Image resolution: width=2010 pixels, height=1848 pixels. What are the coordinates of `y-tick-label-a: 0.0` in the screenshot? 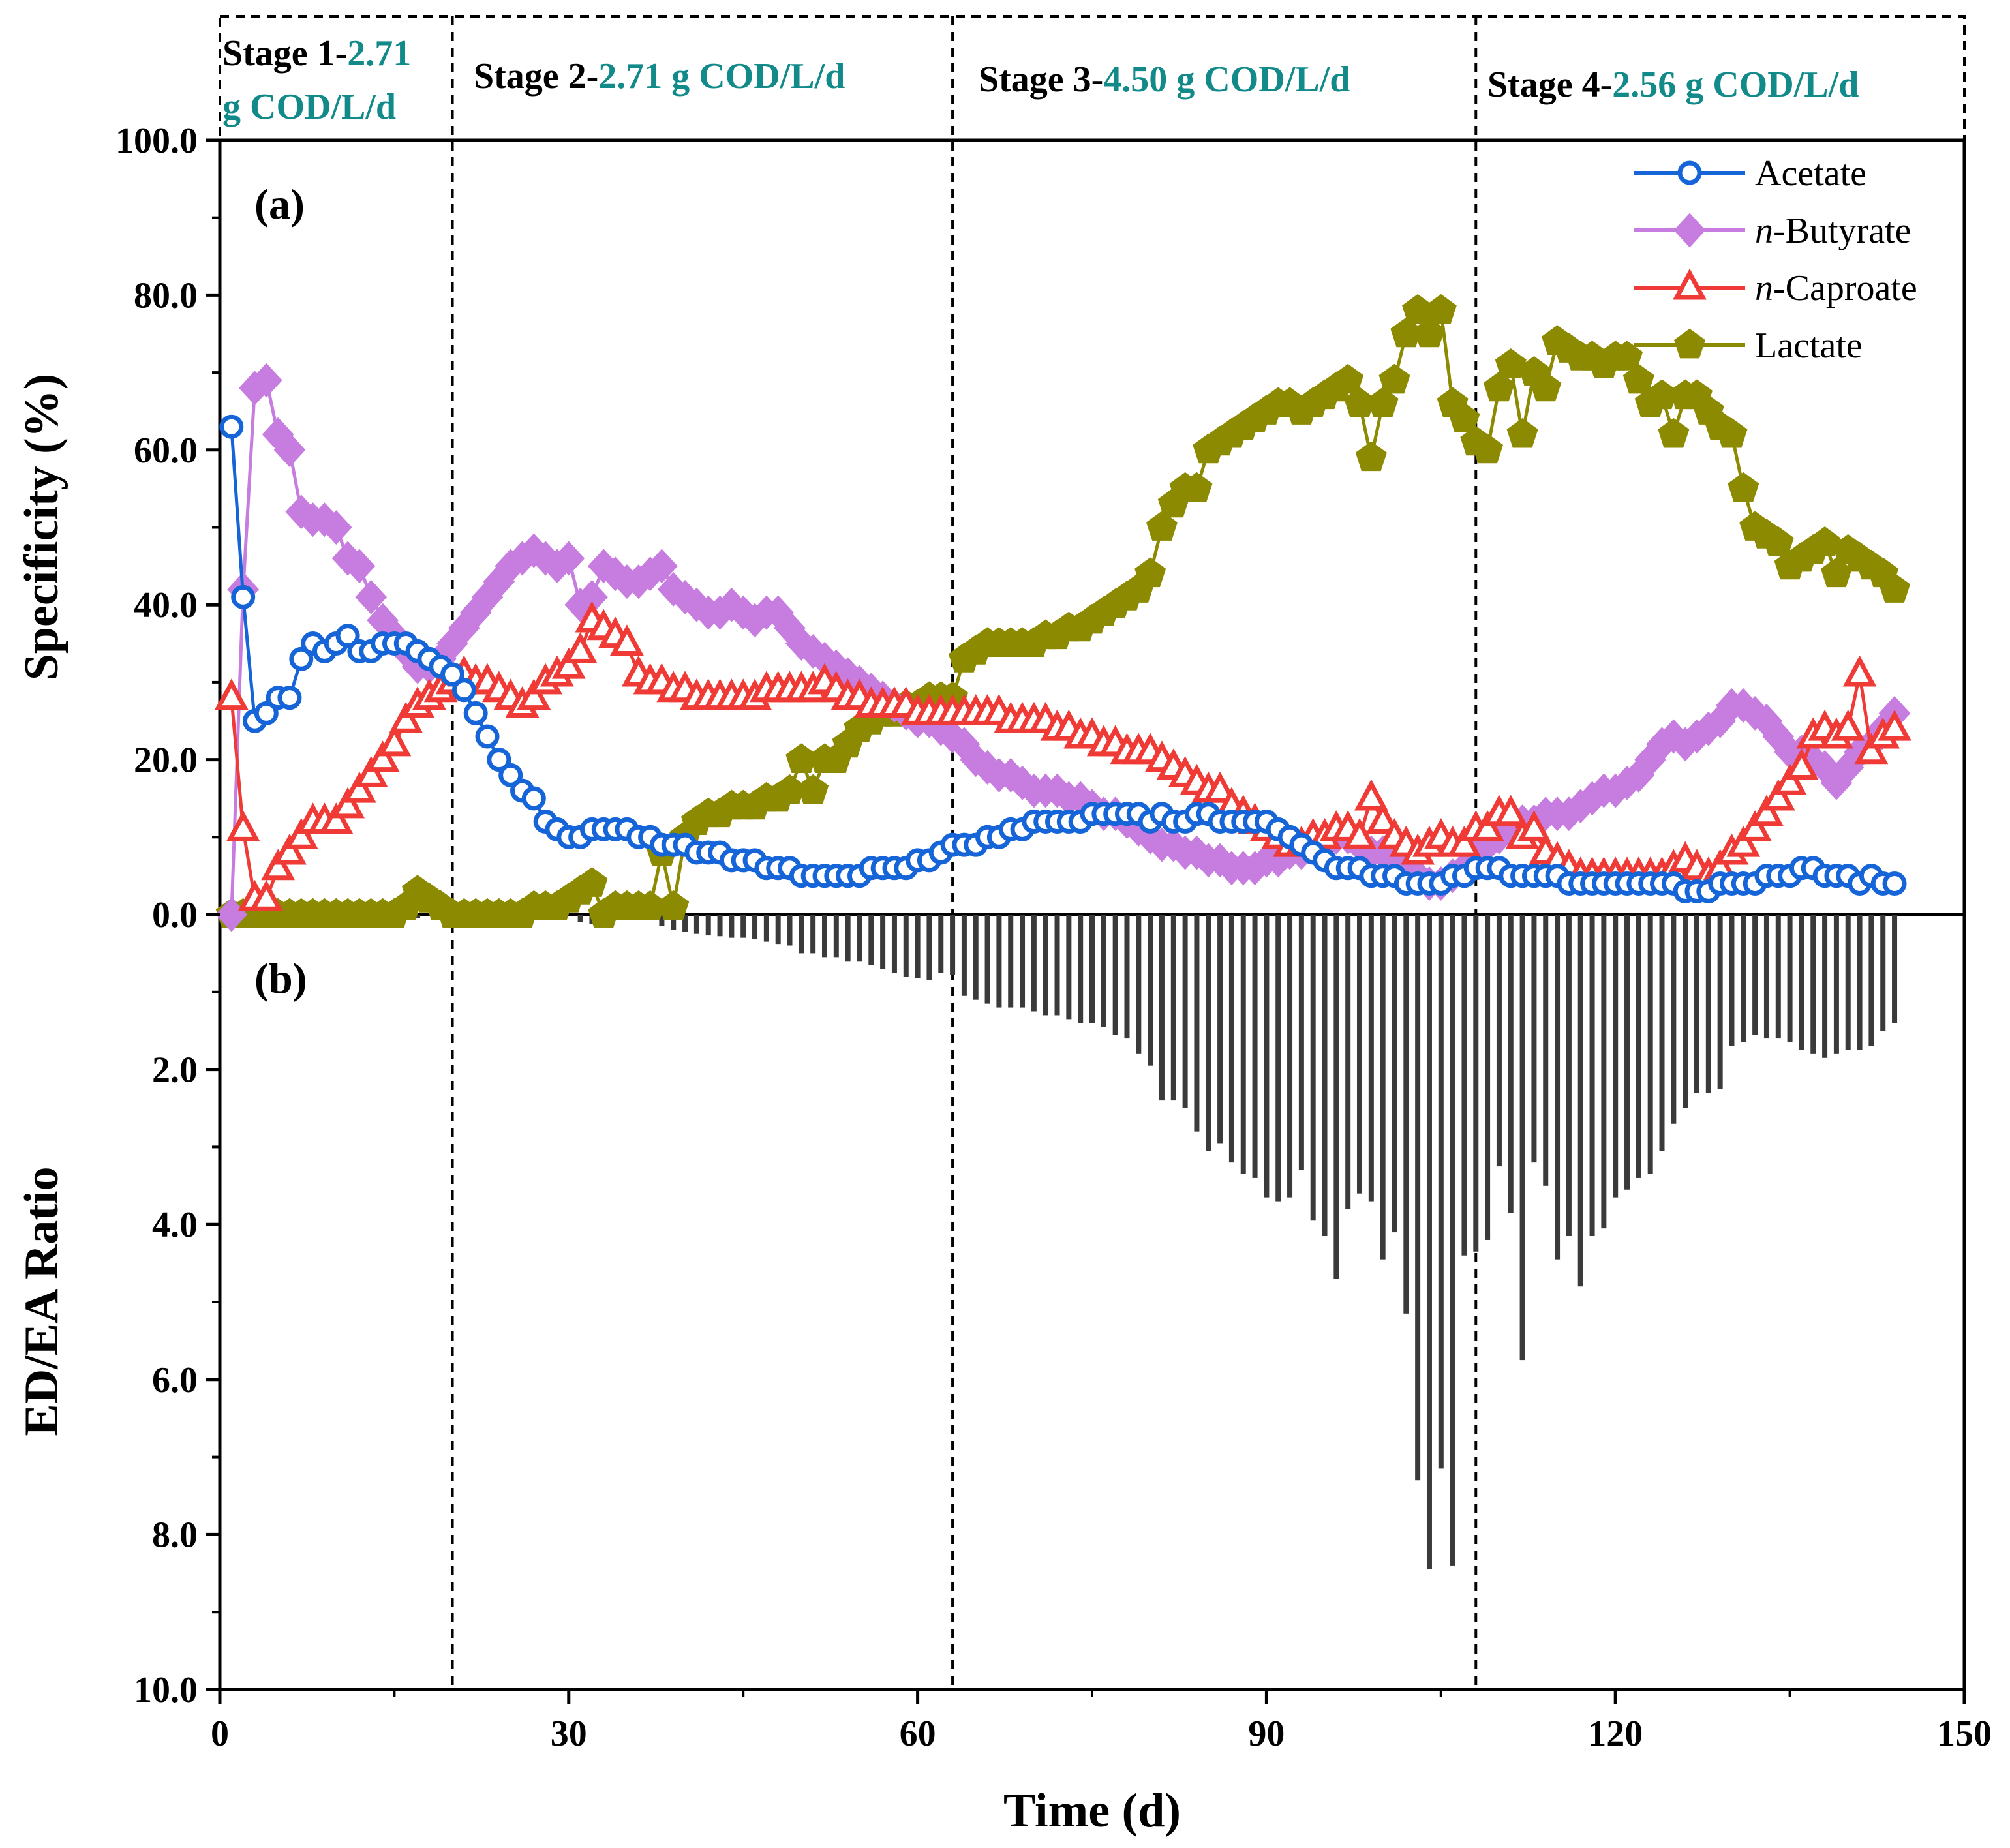 It's located at (175, 915).